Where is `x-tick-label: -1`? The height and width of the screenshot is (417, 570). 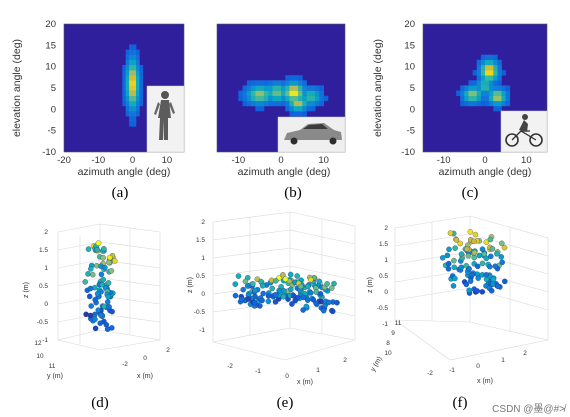
x-tick-label: -1 is located at coordinates (258, 371).